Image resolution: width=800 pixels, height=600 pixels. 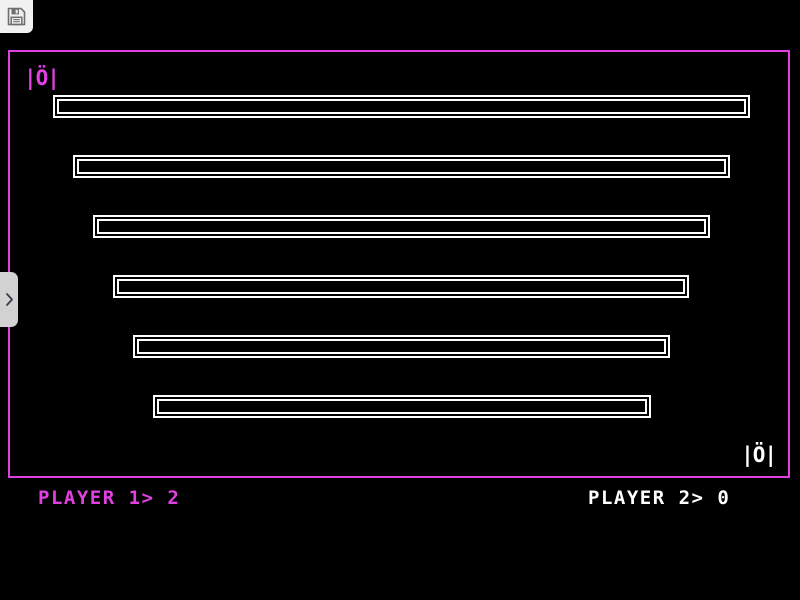 I want to click on save-button, so click(x=16, y=16).